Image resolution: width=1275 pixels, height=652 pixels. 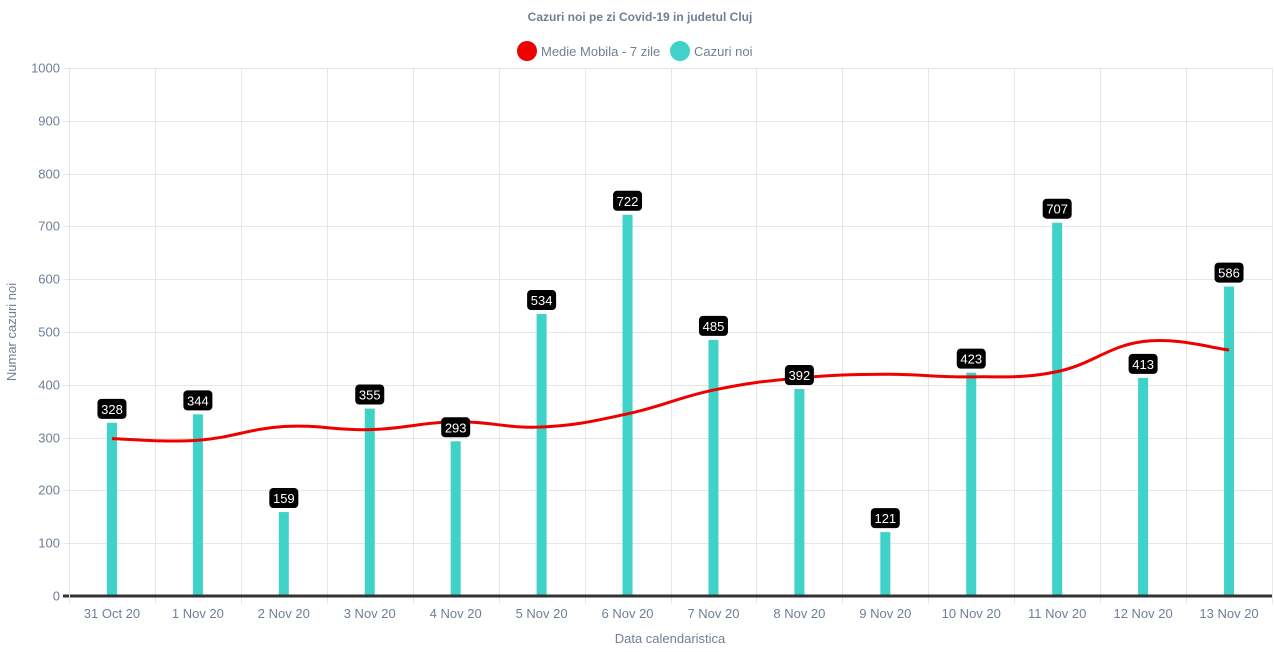 I want to click on x-tick-label: 8 Nov 20, so click(x=799, y=613).